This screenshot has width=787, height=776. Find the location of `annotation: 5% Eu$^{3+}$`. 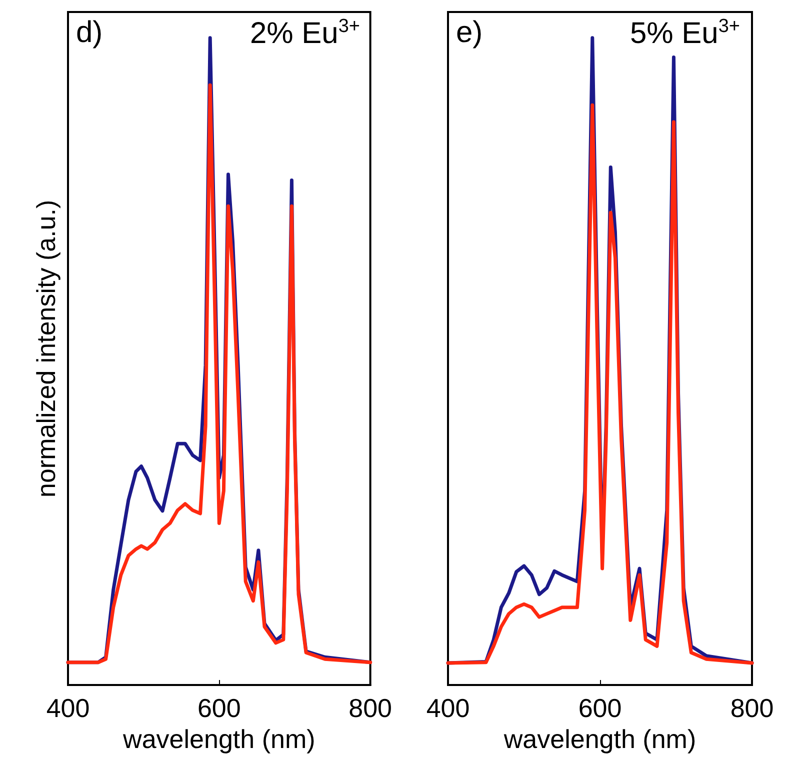

annotation: 5% Eu$^{3+}$ is located at coordinates (685, 33).